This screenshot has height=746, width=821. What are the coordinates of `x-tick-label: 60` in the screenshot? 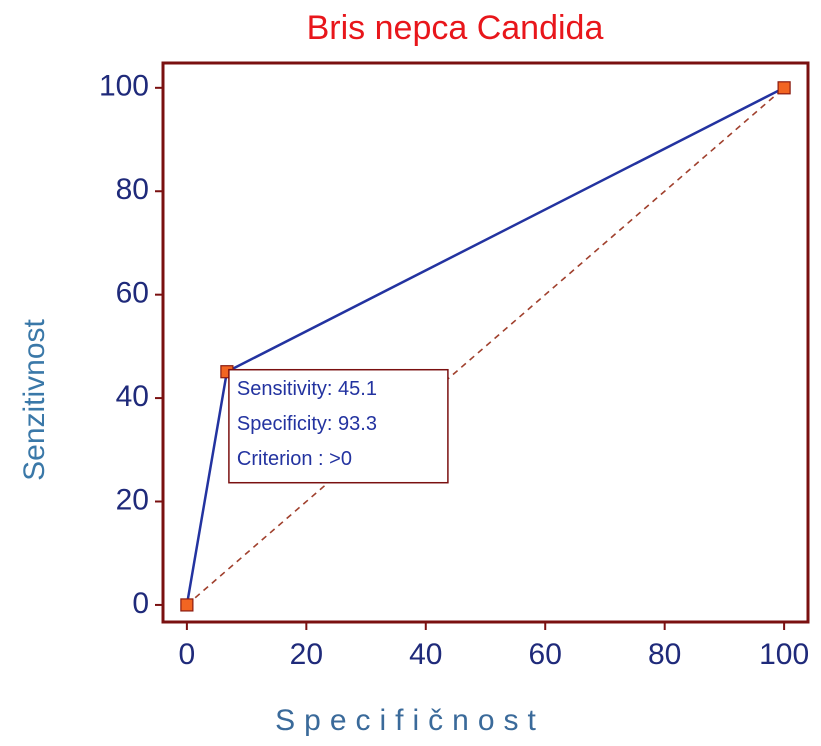 It's located at (545, 654).